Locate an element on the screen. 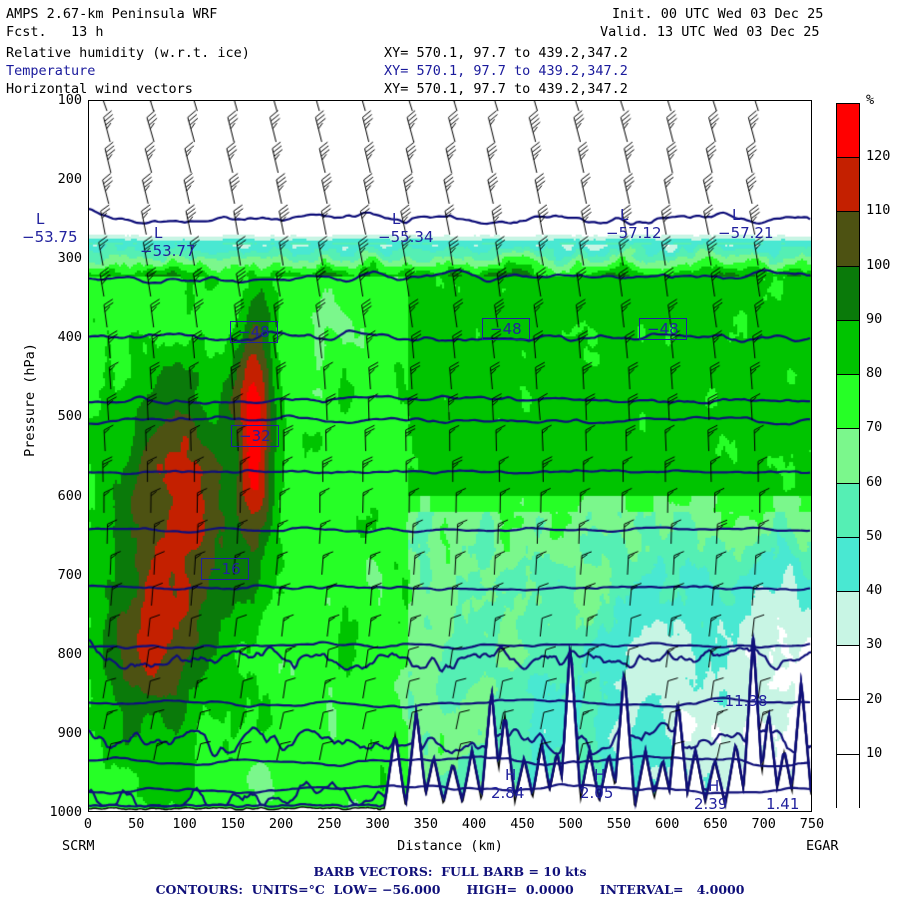 Image resolution: width=900 pixels, height=900 pixels. y-tick-700: 700 is located at coordinates (69, 574).